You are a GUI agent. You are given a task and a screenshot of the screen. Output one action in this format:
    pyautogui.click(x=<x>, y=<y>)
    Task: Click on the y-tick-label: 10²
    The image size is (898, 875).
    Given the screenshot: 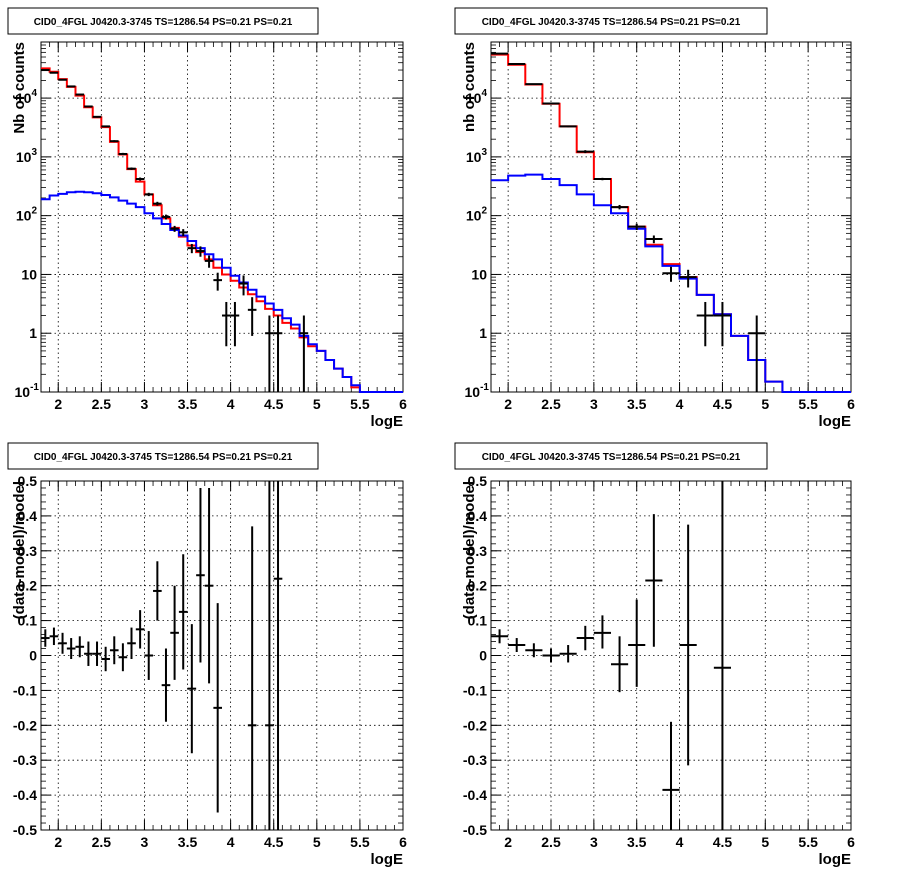 What is the action you would take?
    pyautogui.click(x=27, y=215)
    